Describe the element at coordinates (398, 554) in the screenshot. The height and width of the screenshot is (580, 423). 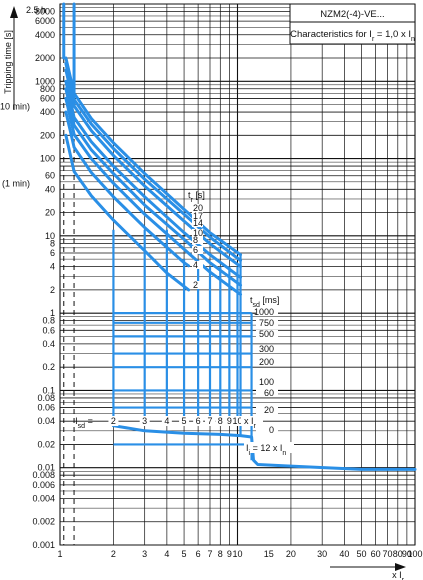
I see `x-tick-label: 80` at that location.